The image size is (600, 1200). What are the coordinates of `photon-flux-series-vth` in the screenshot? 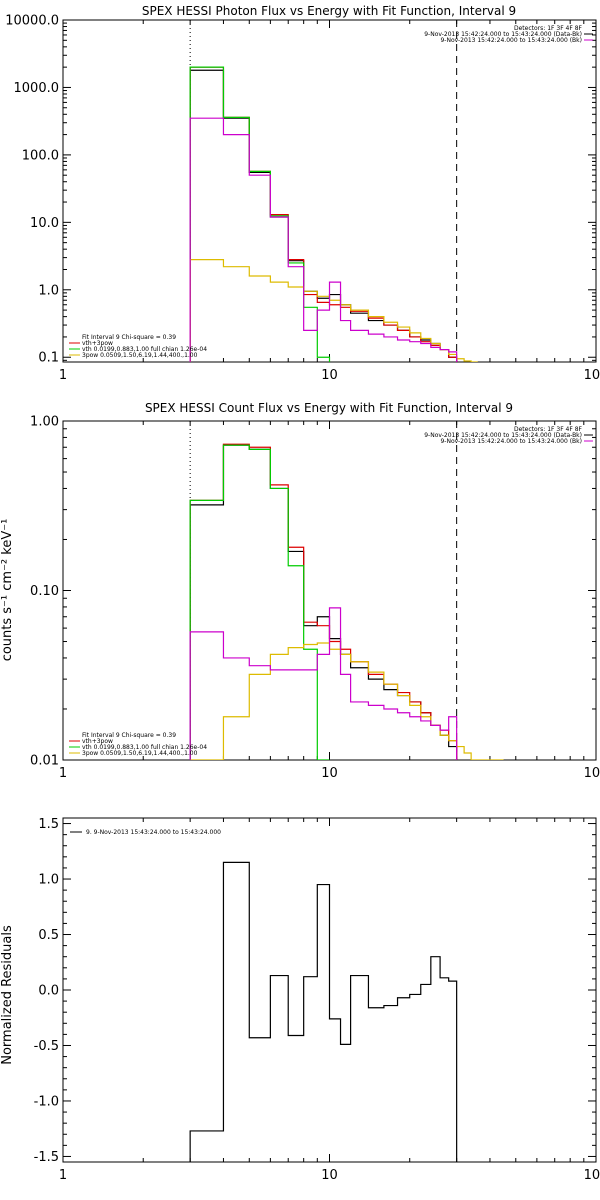 It's located at (260, 214).